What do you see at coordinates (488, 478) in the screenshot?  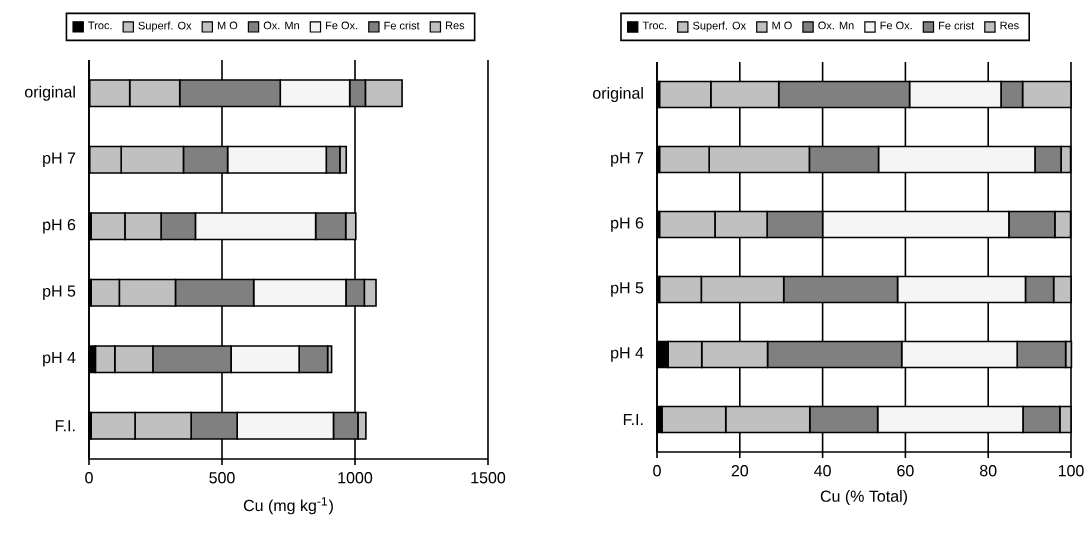 I see `x-tick-label: 1500` at bounding box center [488, 478].